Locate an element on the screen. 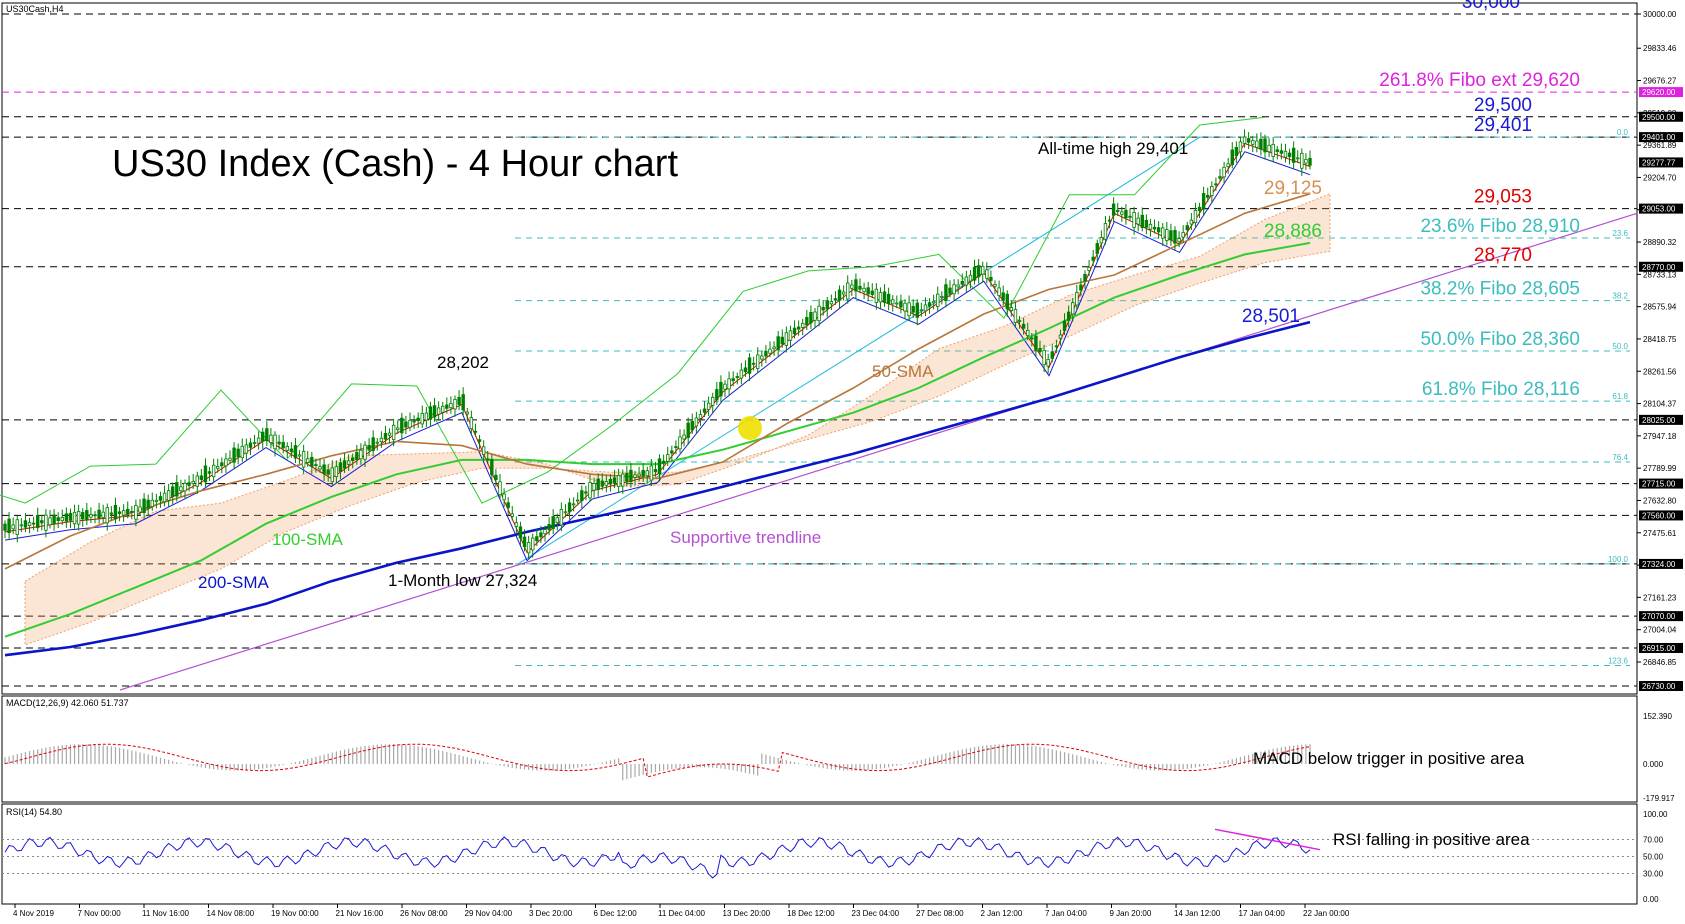 Image resolution: width=1685 pixels, height=924 pixels. time-tick-label: 3 Dec 20:00 is located at coordinates (551, 913).